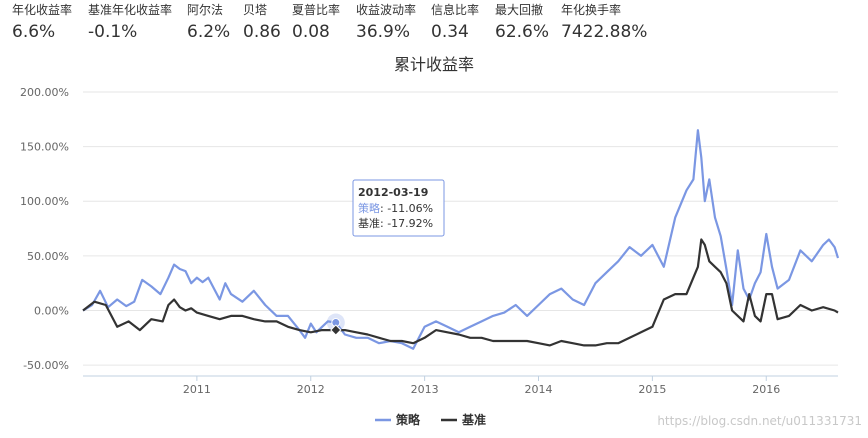 This screenshot has height=438, width=868. I want to click on metric-2: 阿尔法 6.2%, so click(208, 22).